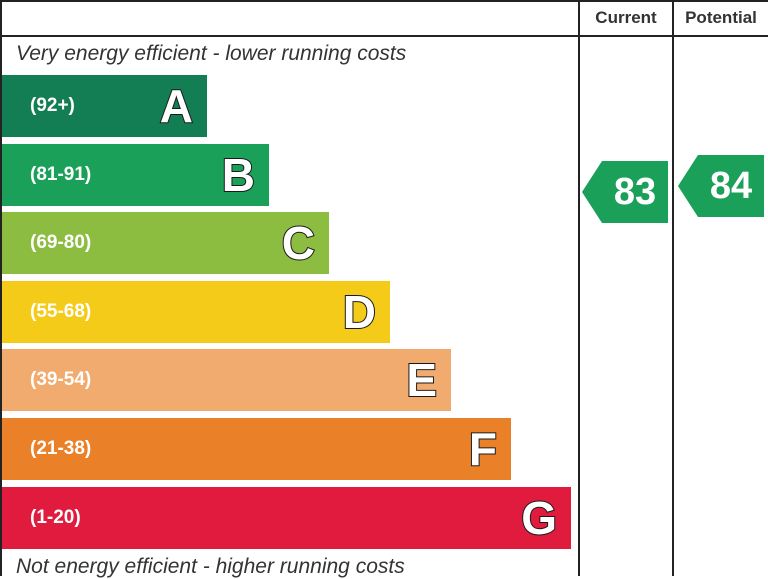  What do you see at coordinates (135, 175) in the screenshot?
I see `band-b: (81-91) B` at bounding box center [135, 175].